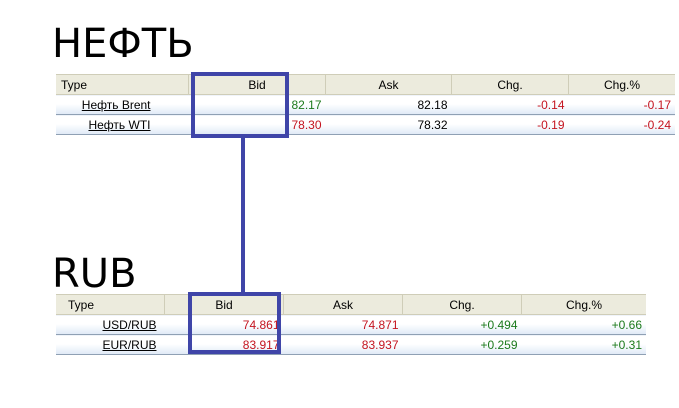 The height and width of the screenshot is (408, 679). What do you see at coordinates (257, 104) in the screenshot?
I see `bid-value: 82.17` at bounding box center [257, 104].